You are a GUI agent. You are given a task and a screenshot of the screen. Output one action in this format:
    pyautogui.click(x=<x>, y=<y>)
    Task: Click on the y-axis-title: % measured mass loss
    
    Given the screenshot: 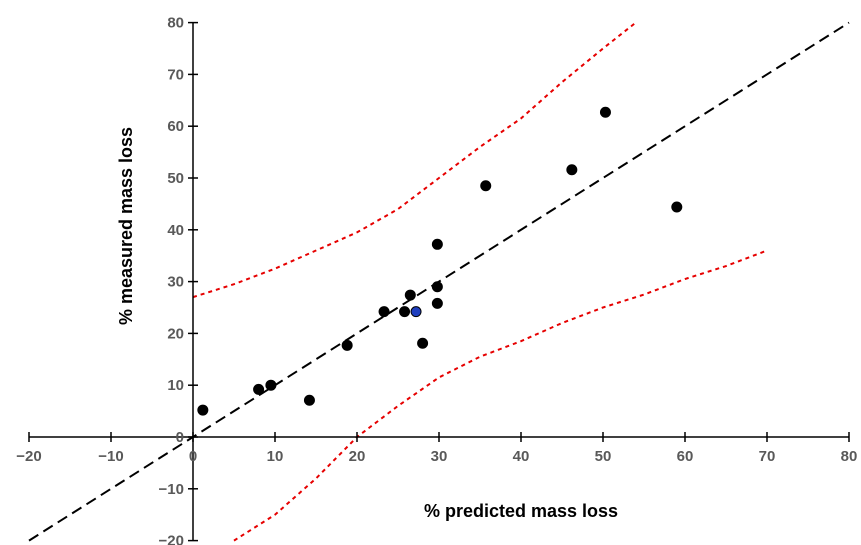 What is the action you would take?
    pyautogui.click(x=126, y=226)
    